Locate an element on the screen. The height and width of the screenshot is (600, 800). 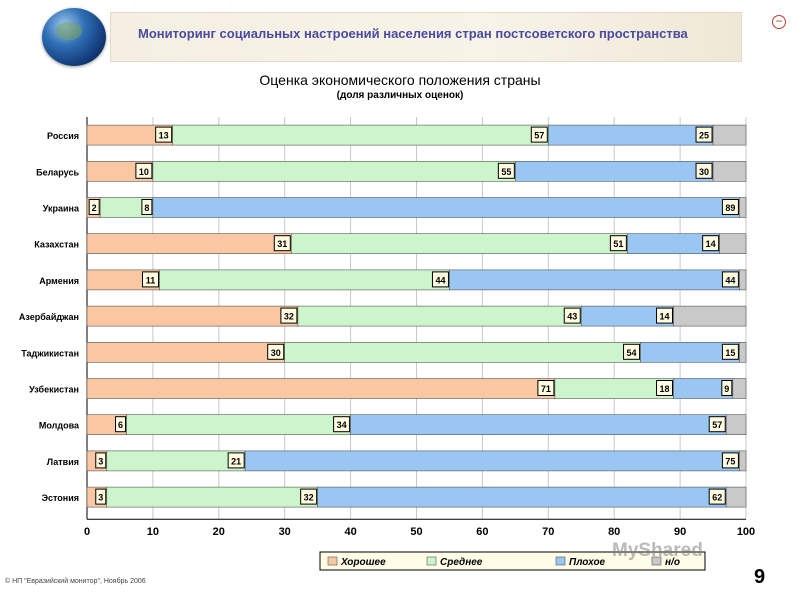
data-label: 18 is located at coordinates (665, 389).